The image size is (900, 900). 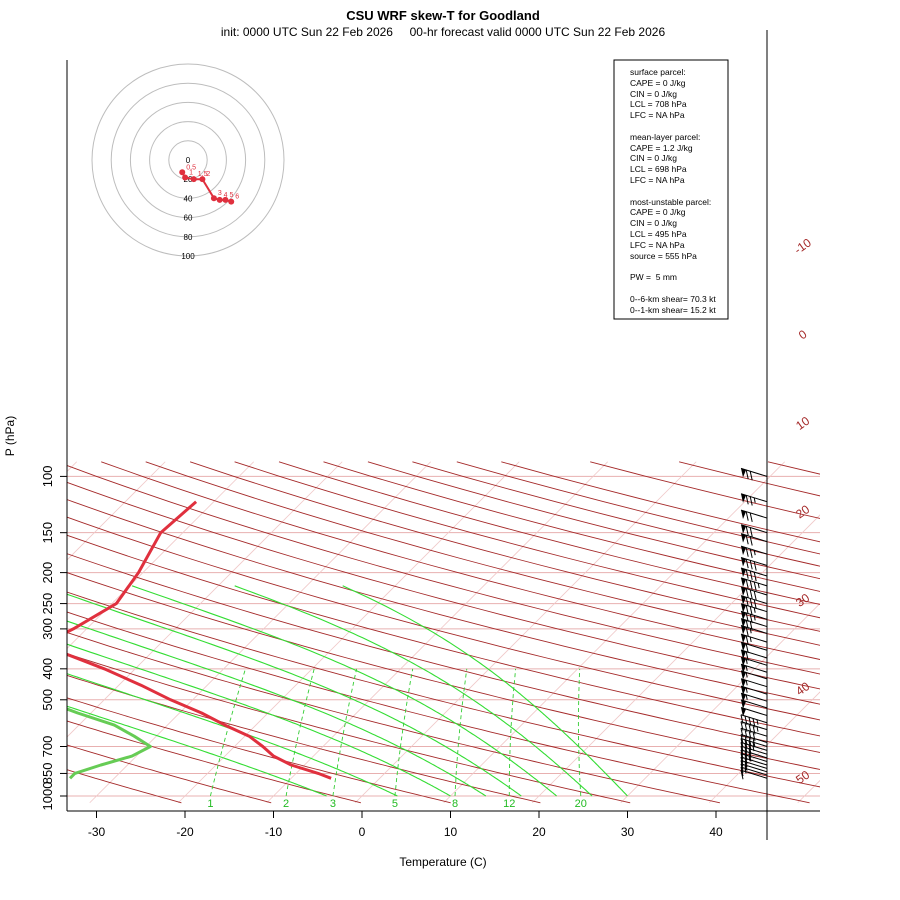 What do you see at coordinates (673, 310) in the screenshot?
I see `shear-line: 0--1-km shear= 15.2 kt` at bounding box center [673, 310].